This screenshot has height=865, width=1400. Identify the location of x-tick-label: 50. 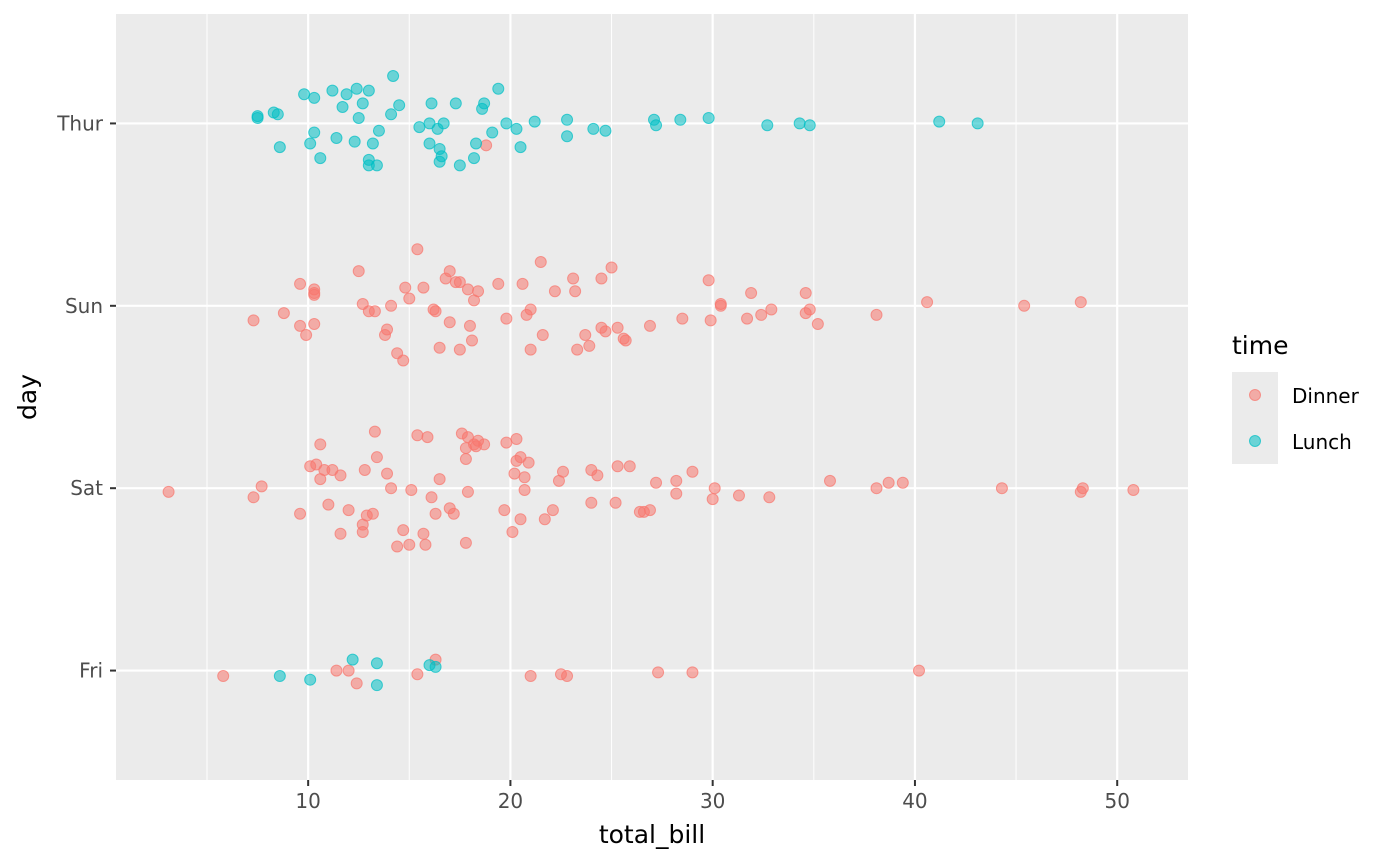
(1116, 801).